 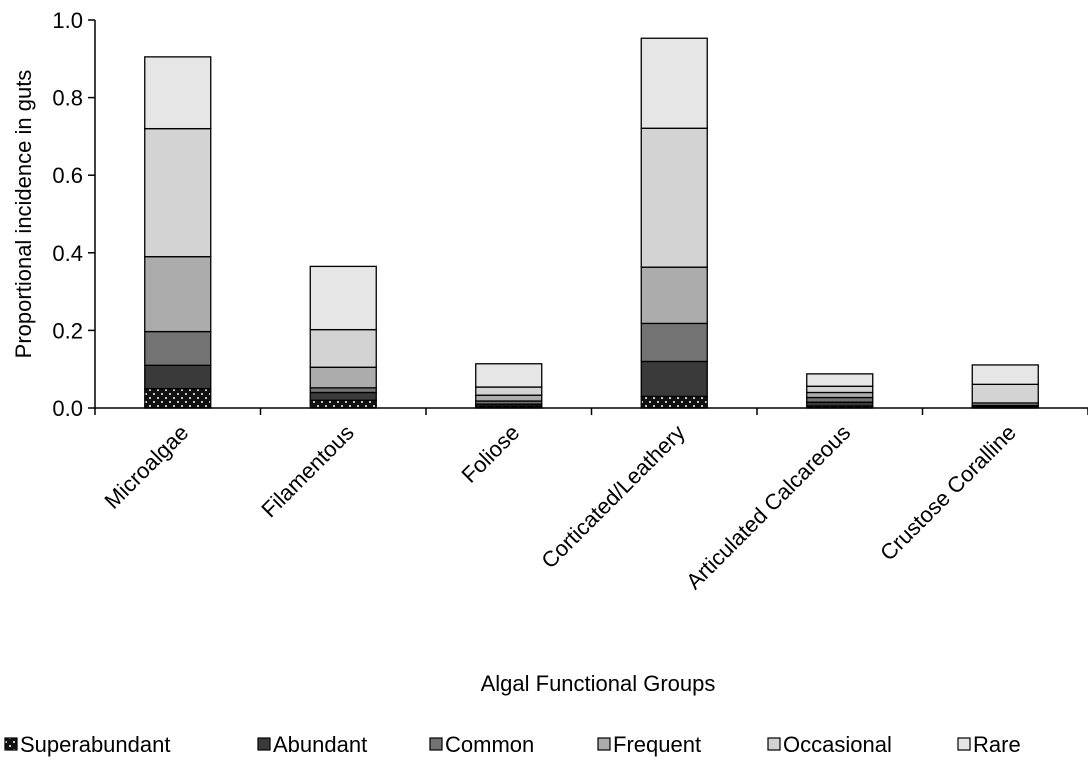 I want to click on y-axis-title: Proportional incidence in guts, so click(x=23, y=214).